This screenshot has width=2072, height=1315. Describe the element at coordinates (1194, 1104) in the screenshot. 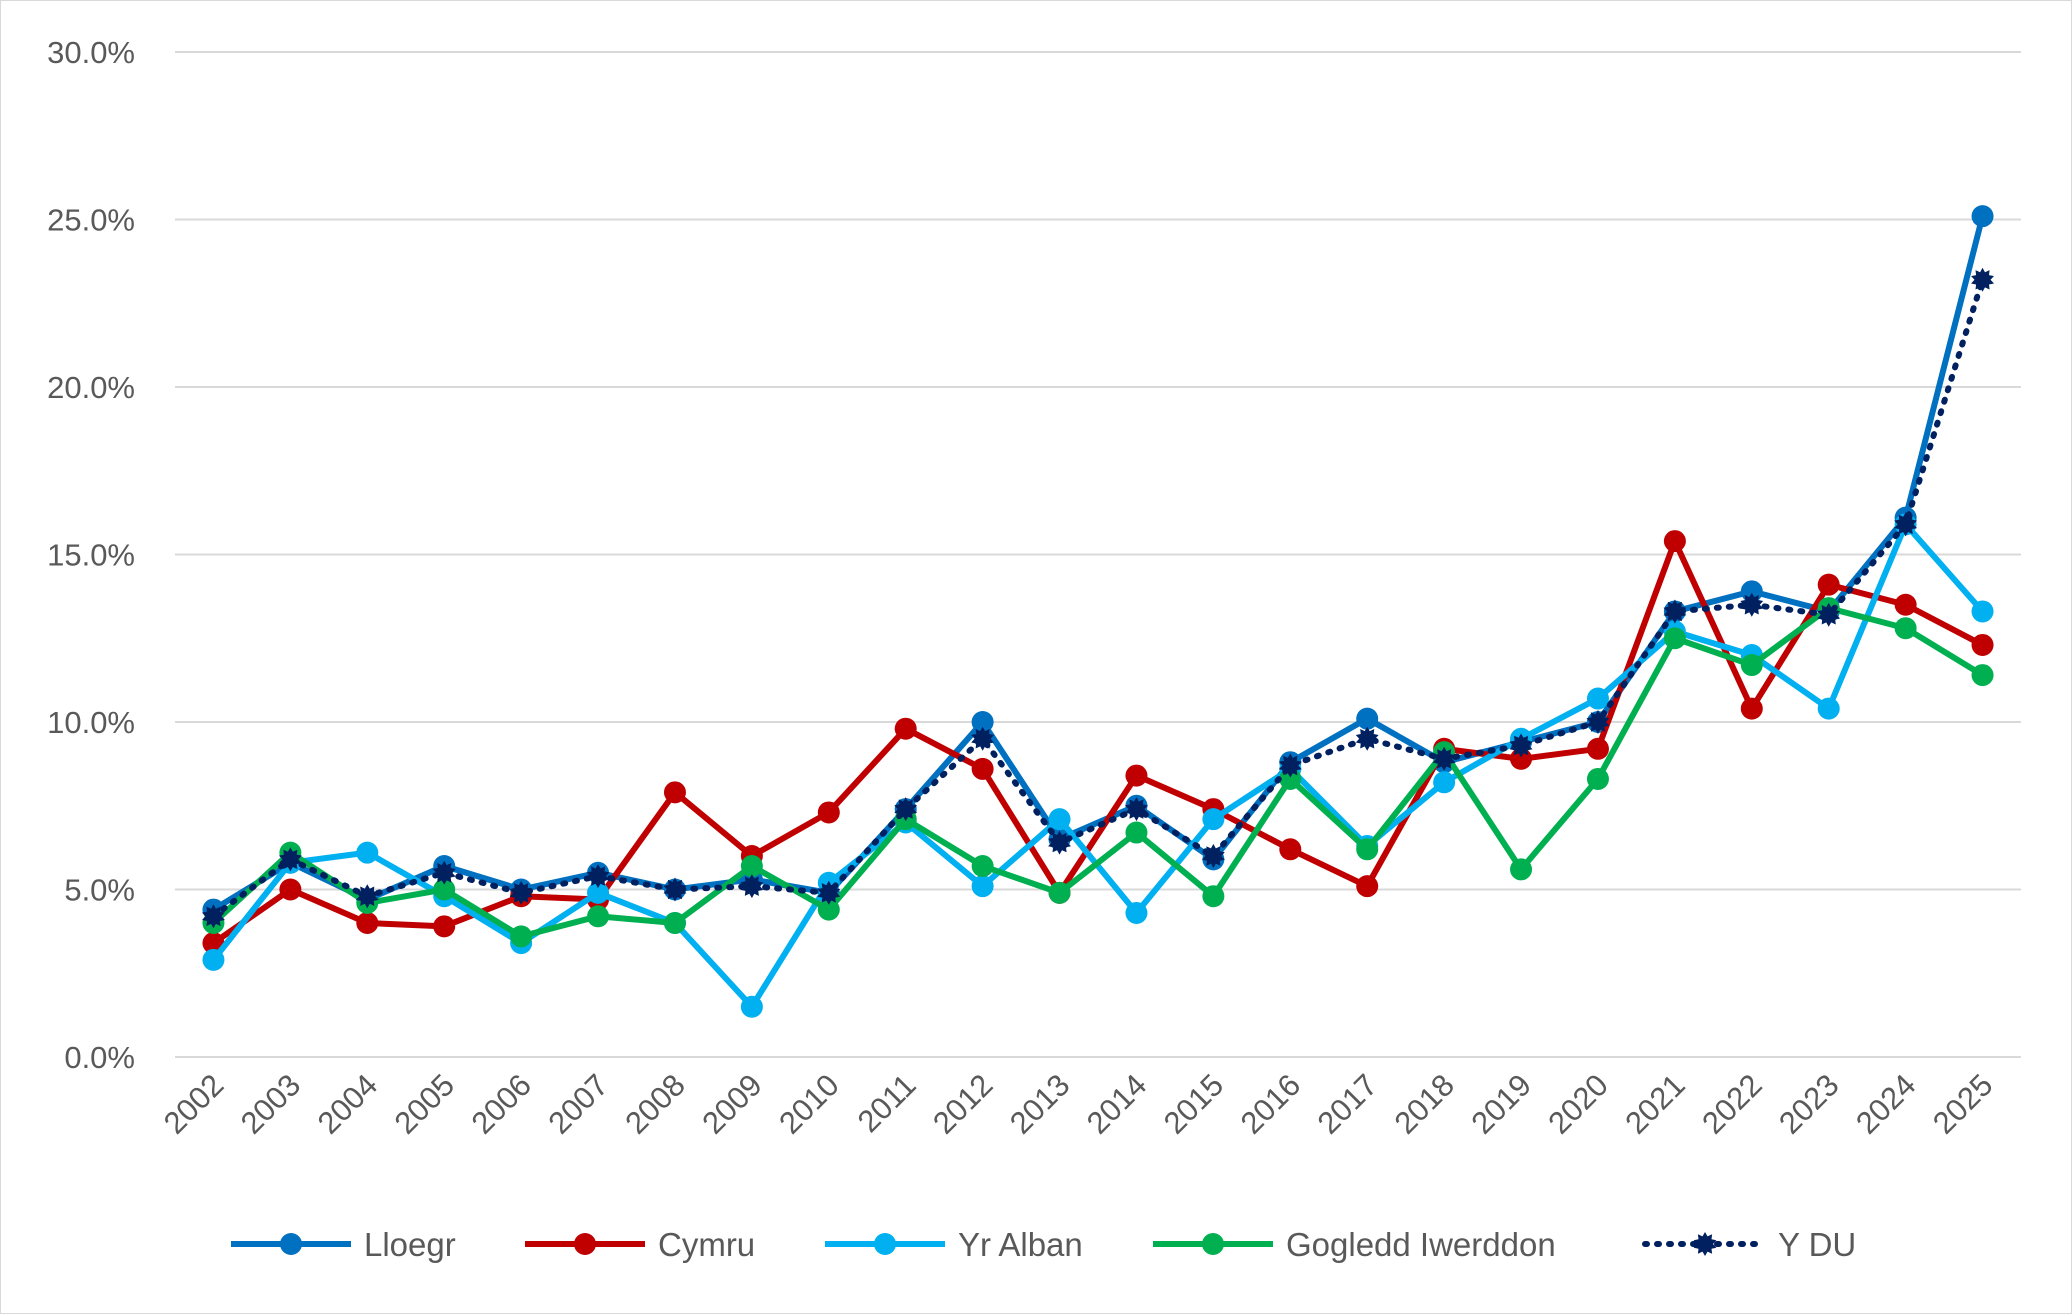

I see `x-tick-label: 2015` at that location.